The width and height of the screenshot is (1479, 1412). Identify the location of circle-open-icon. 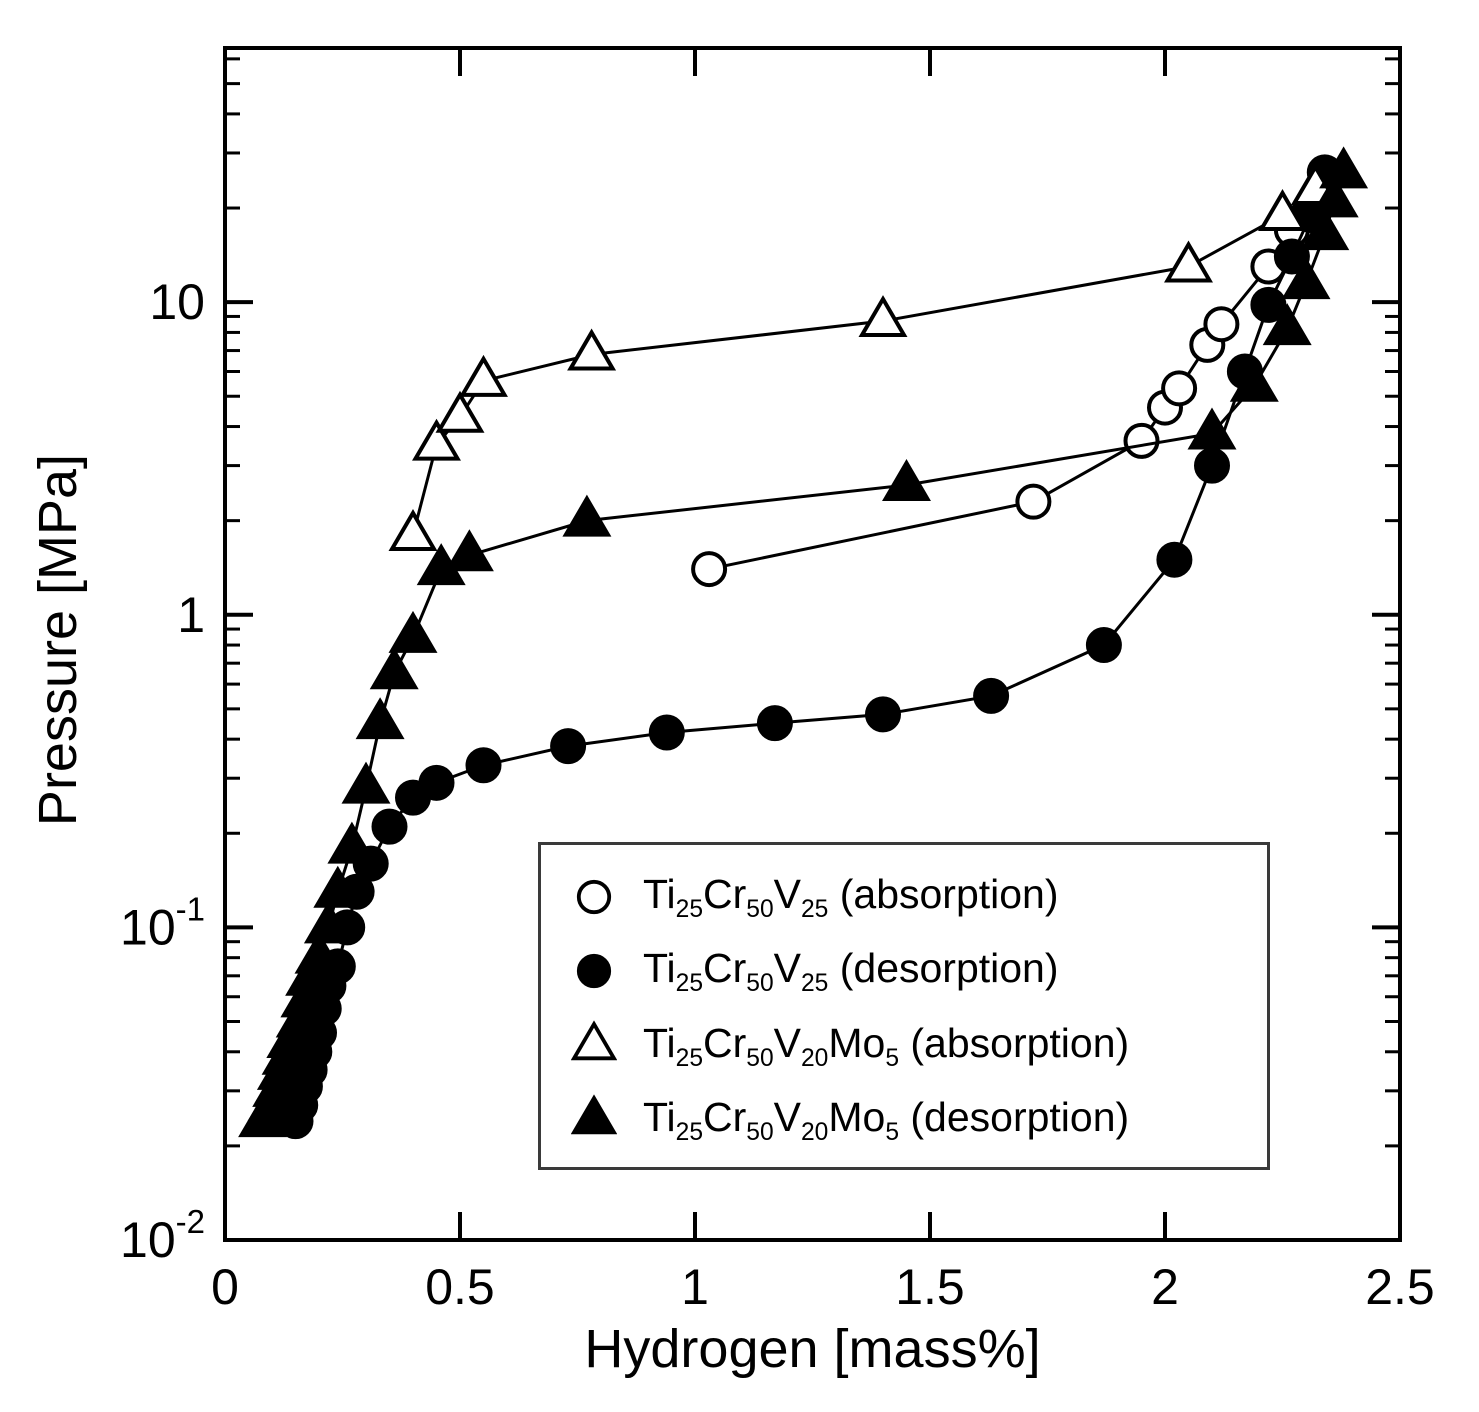
(594, 896).